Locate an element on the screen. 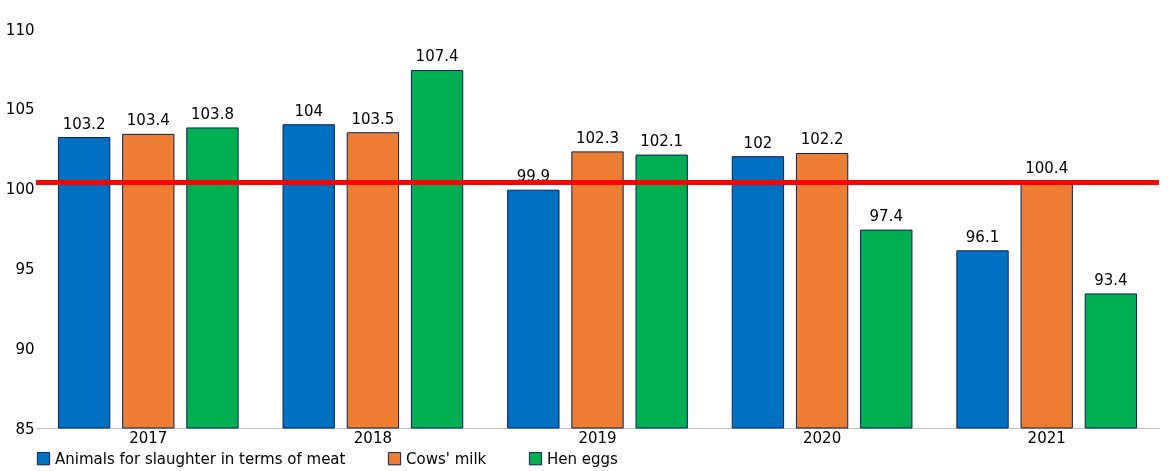  y-tick-label: 90 is located at coordinates (25, 348).